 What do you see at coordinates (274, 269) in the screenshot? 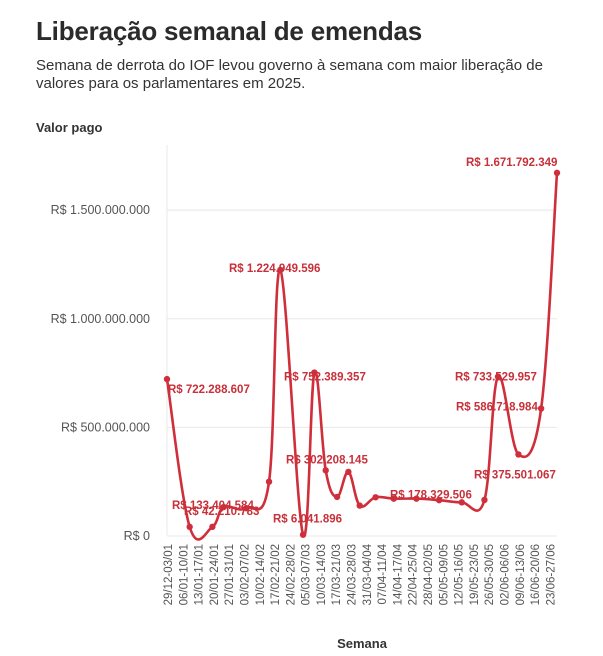
I see `data-label: R$ 1.224.949.596` at bounding box center [274, 269].